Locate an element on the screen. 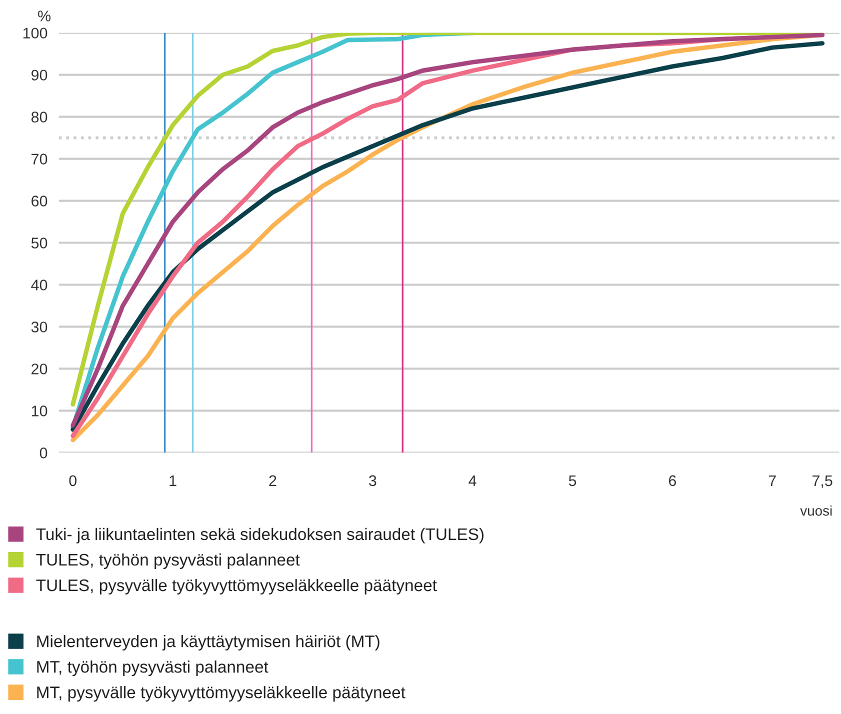 The image size is (841, 714). x-tick-label: 1 is located at coordinates (173, 480).